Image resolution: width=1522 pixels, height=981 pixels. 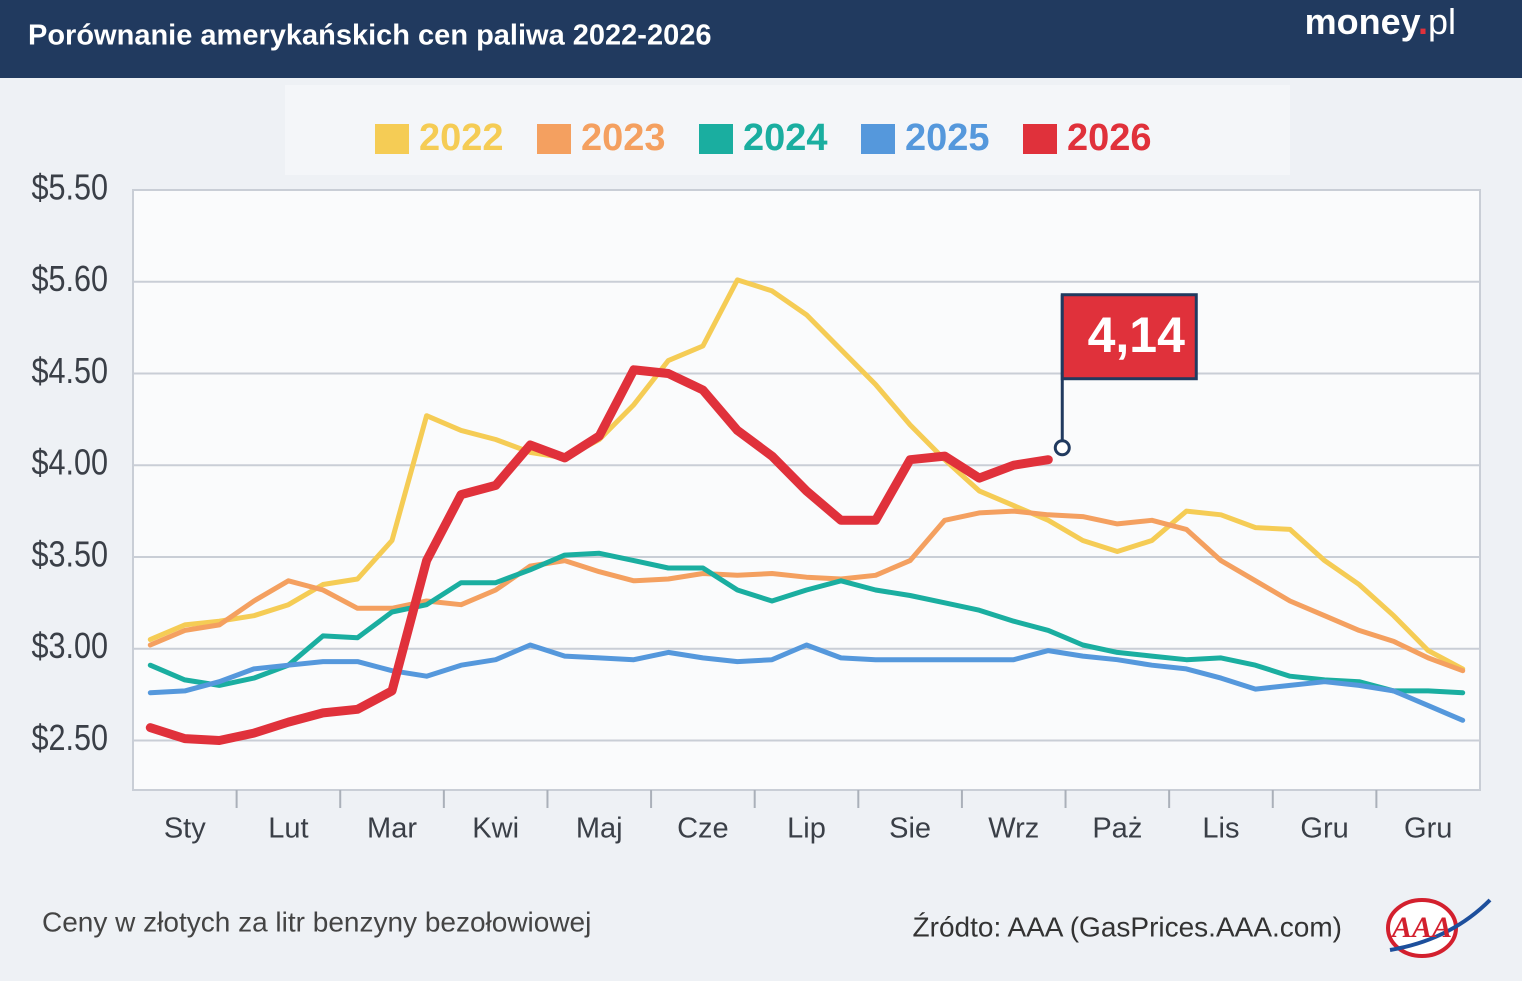 I want to click on x-tick-label: Wrz, so click(x=1013, y=829).